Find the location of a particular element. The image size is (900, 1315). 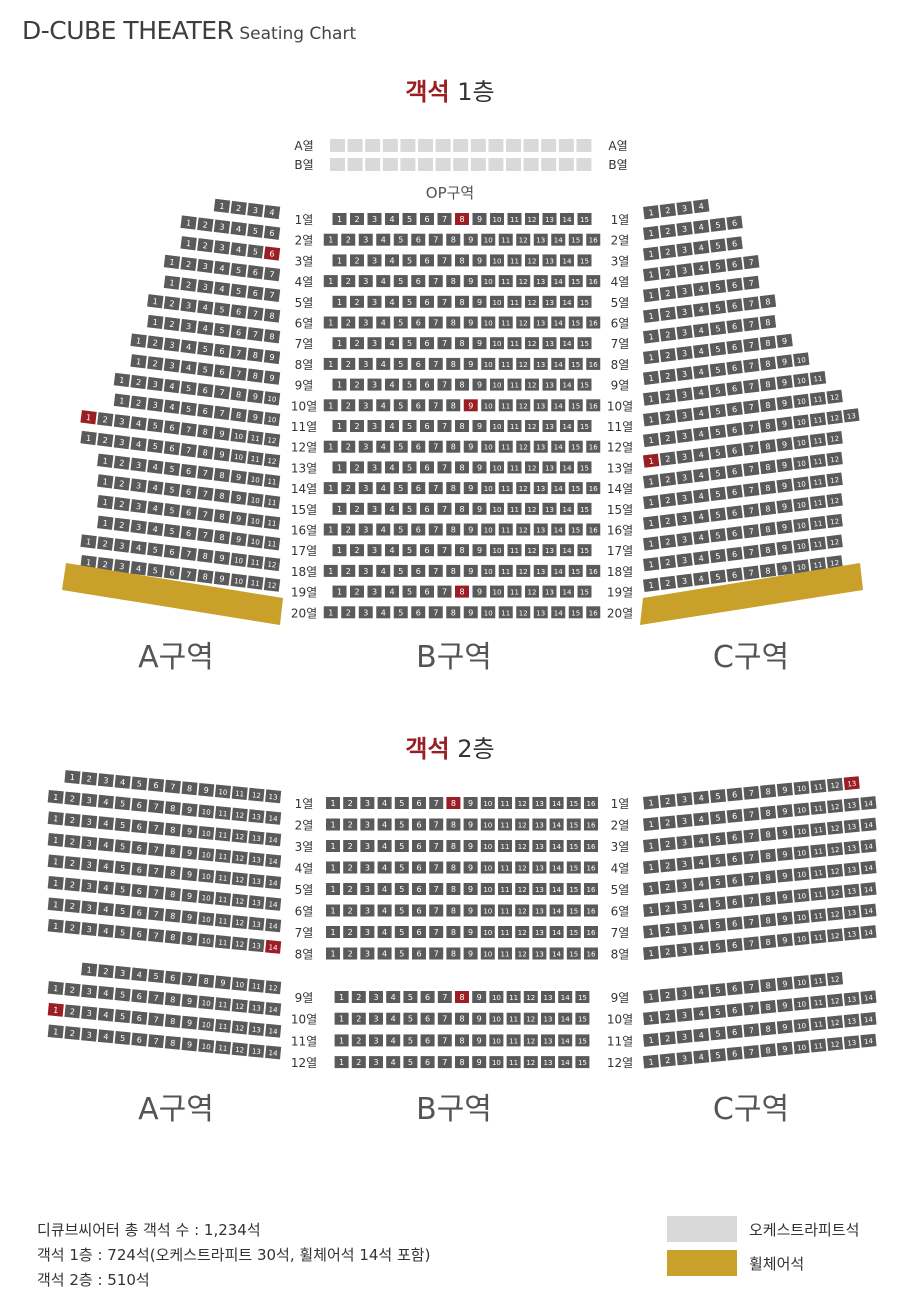

orchestra-seat is located at coordinates (337, 164).